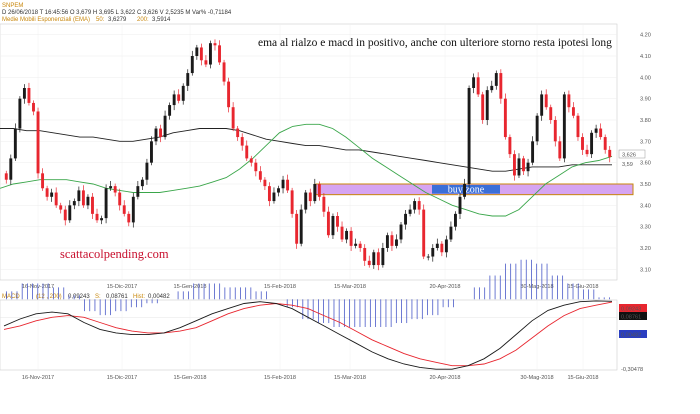 This screenshot has width=700, height=414. I want to click on price-y-tick-label: 3.30, so click(645, 228).